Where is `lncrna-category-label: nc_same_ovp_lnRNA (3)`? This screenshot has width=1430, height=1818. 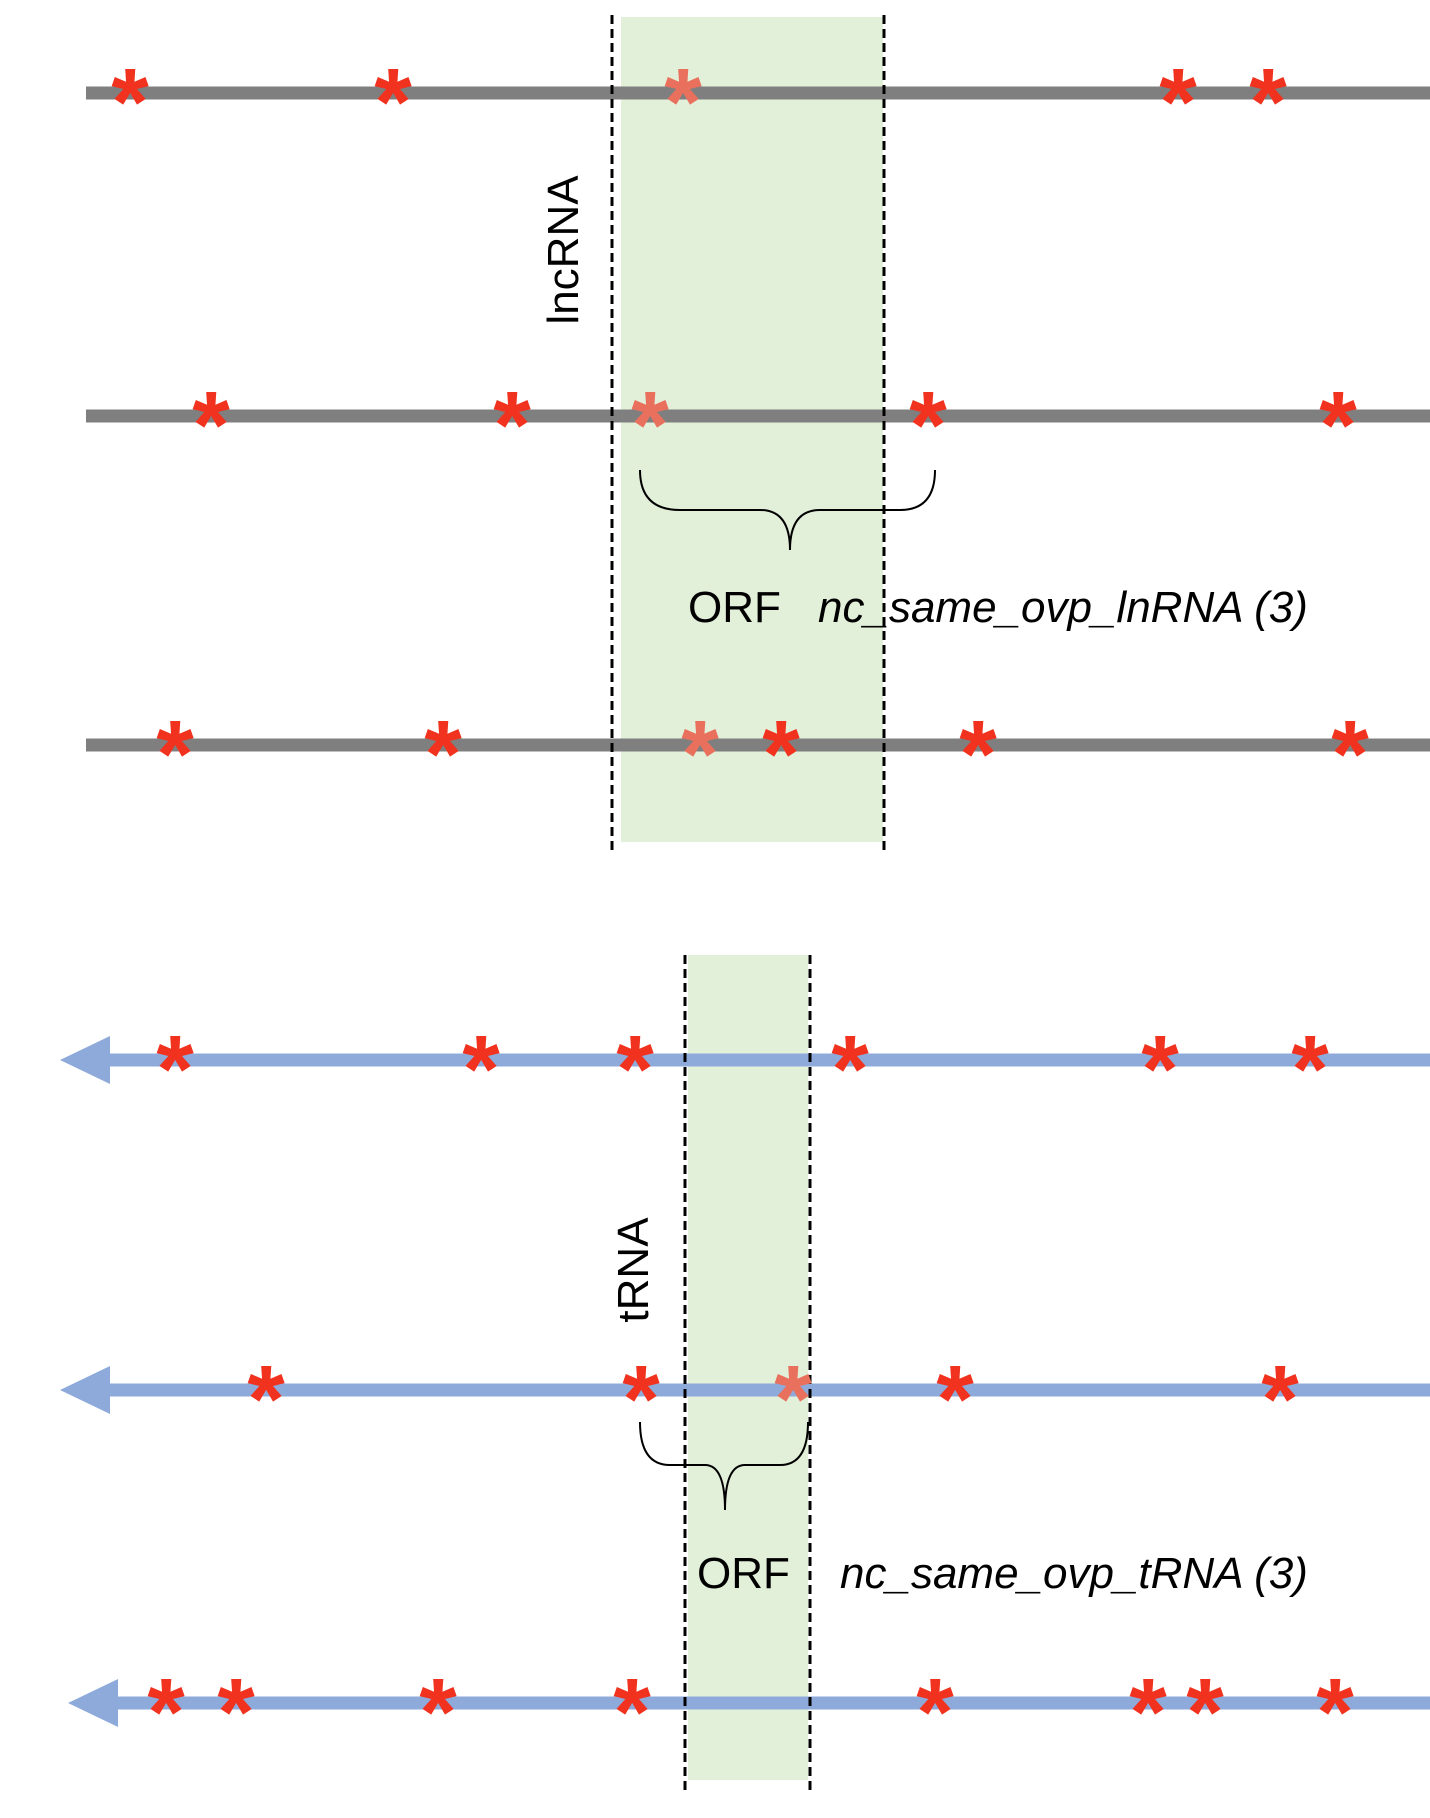
lncrna-category-label: nc_same_ovp_lnRNA (3) is located at coordinates (1063, 607).